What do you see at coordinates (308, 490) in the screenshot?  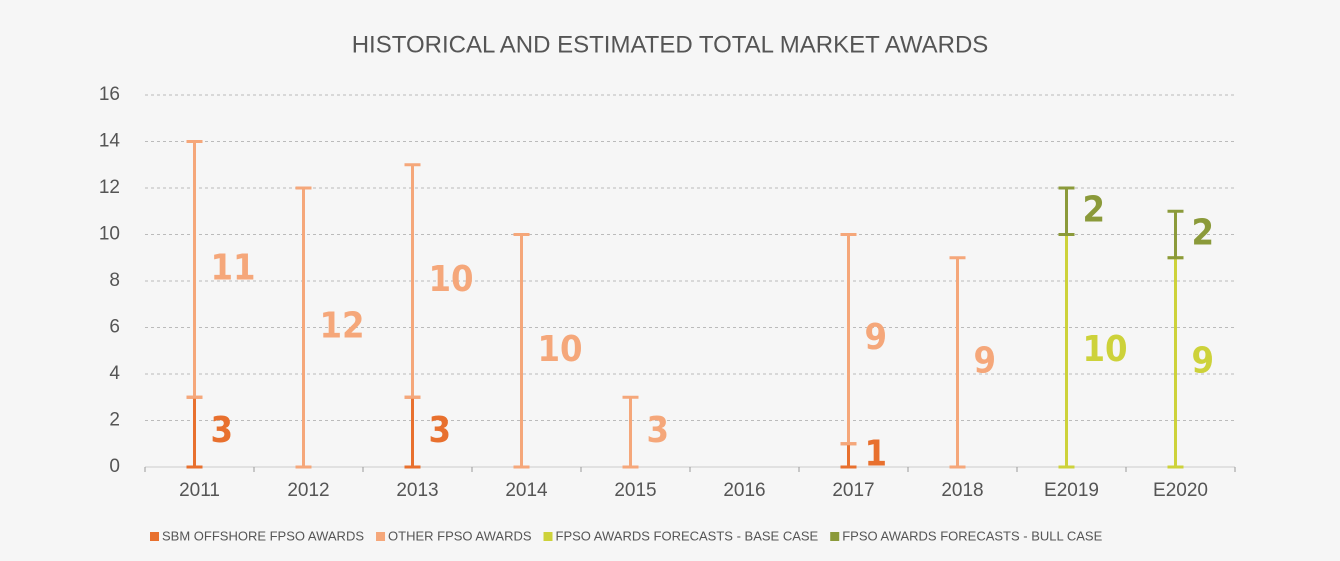 I see `x-tick-label: 2012` at bounding box center [308, 490].